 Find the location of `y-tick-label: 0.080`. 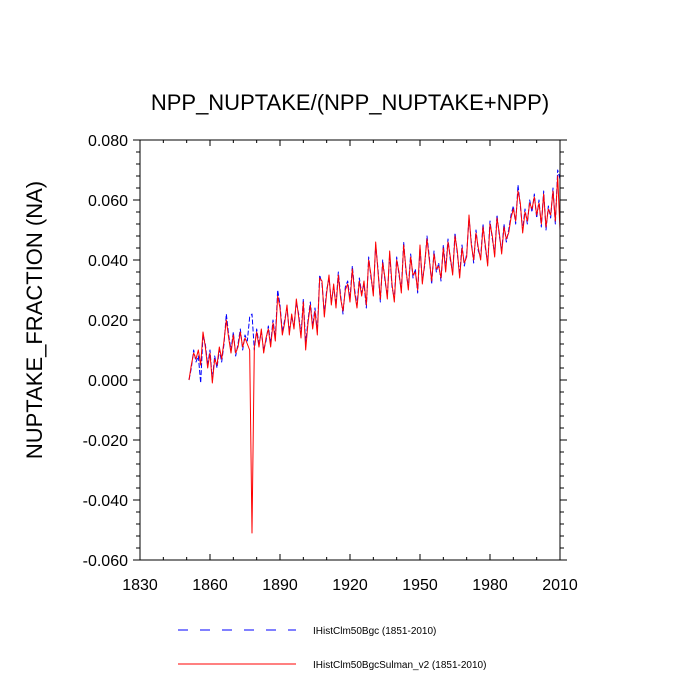

y-tick-label: 0.080 is located at coordinates (108, 141).